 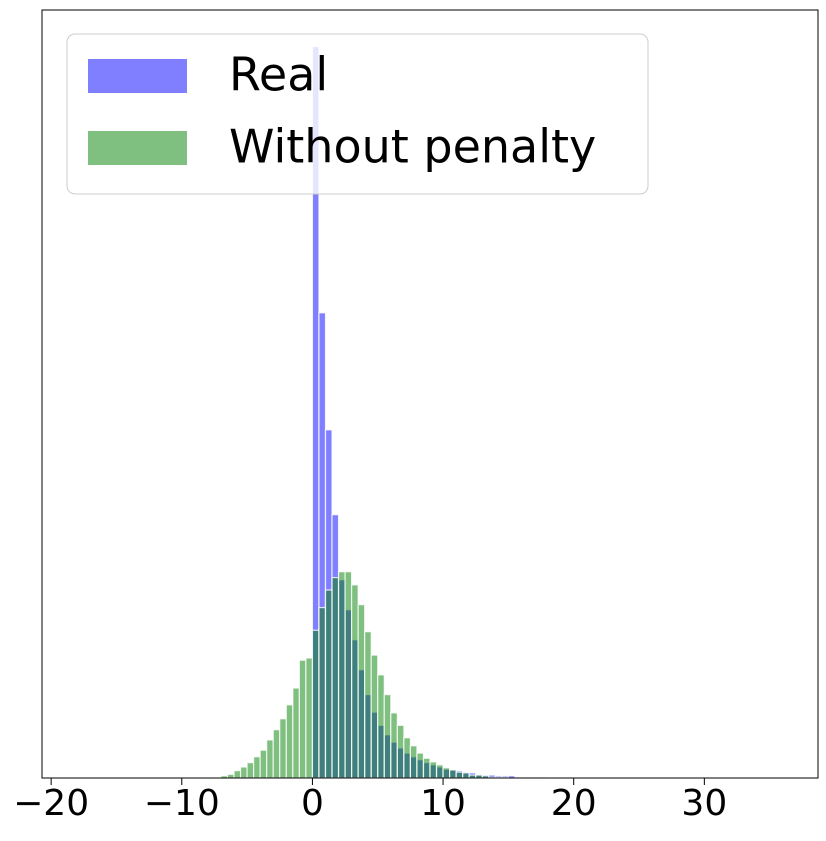 What do you see at coordinates (278, 75) in the screenshot?
I see `legend-label: Real` at bounding box center [278, 75].